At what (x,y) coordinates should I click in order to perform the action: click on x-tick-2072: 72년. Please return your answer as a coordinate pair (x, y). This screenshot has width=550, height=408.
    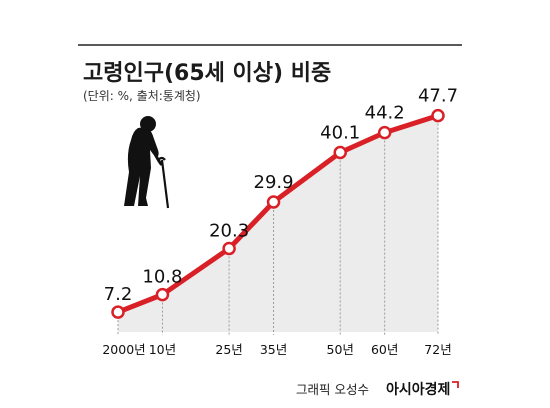
    Looking at the image, I should click on (437, 349).